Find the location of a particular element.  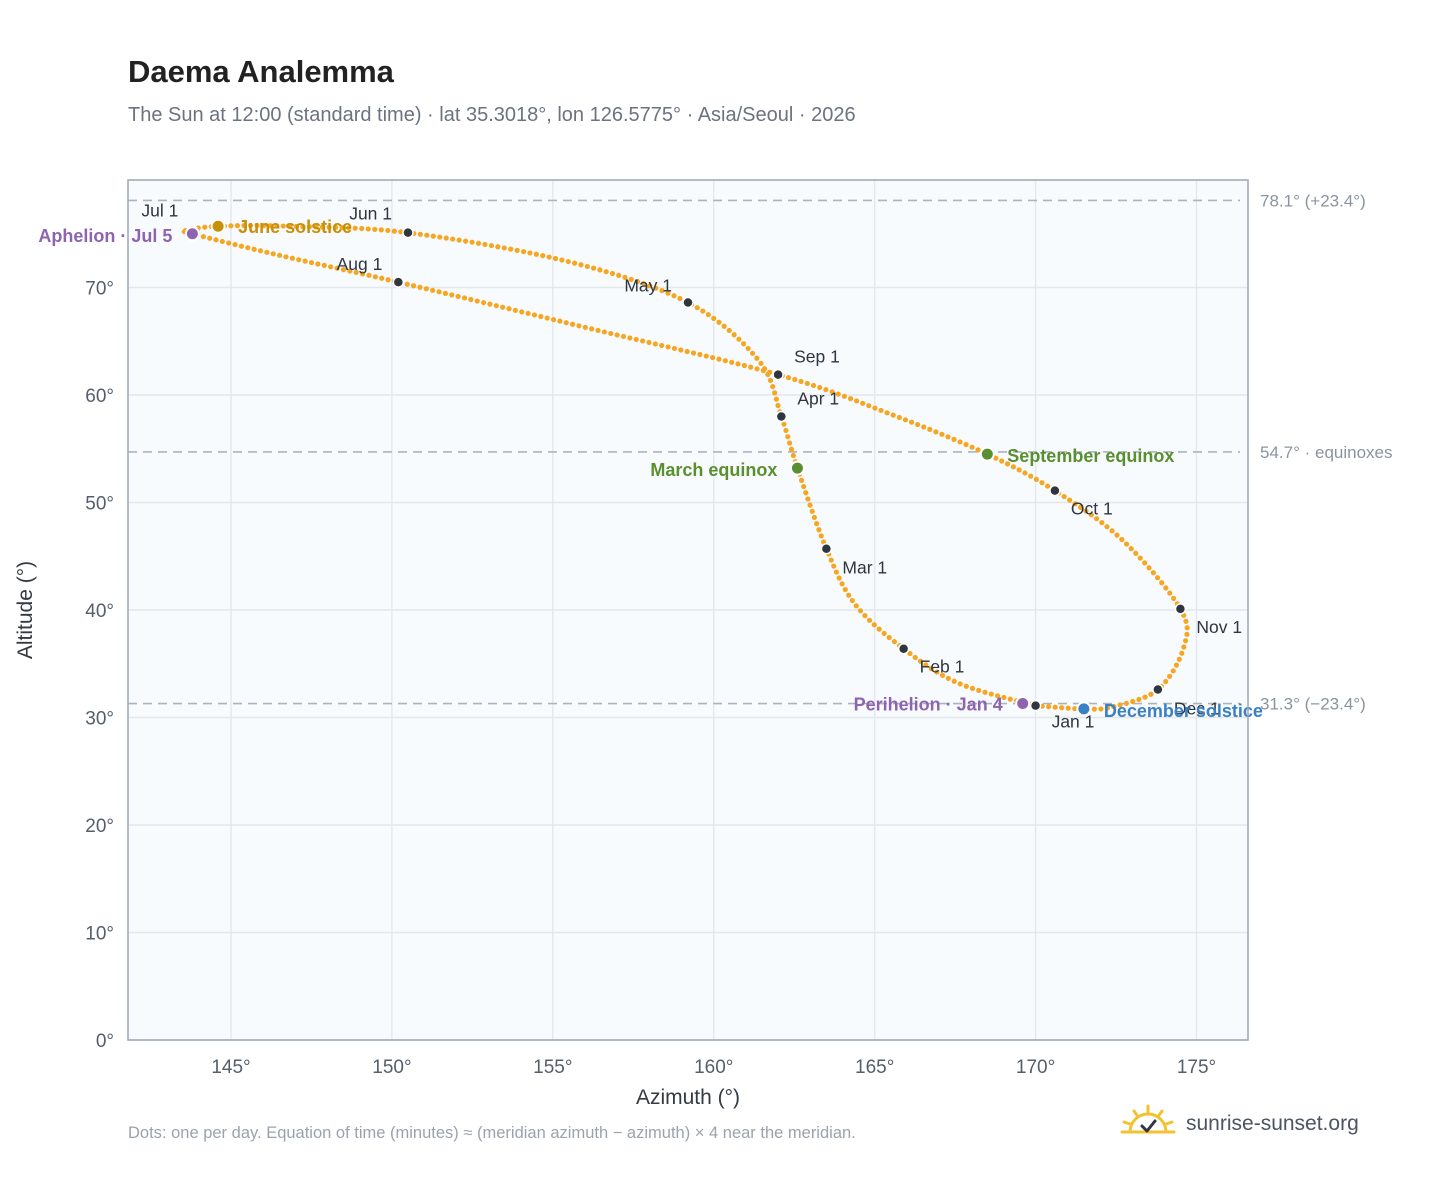

y-tick-label: 10° is located at coordinates (99, 934).